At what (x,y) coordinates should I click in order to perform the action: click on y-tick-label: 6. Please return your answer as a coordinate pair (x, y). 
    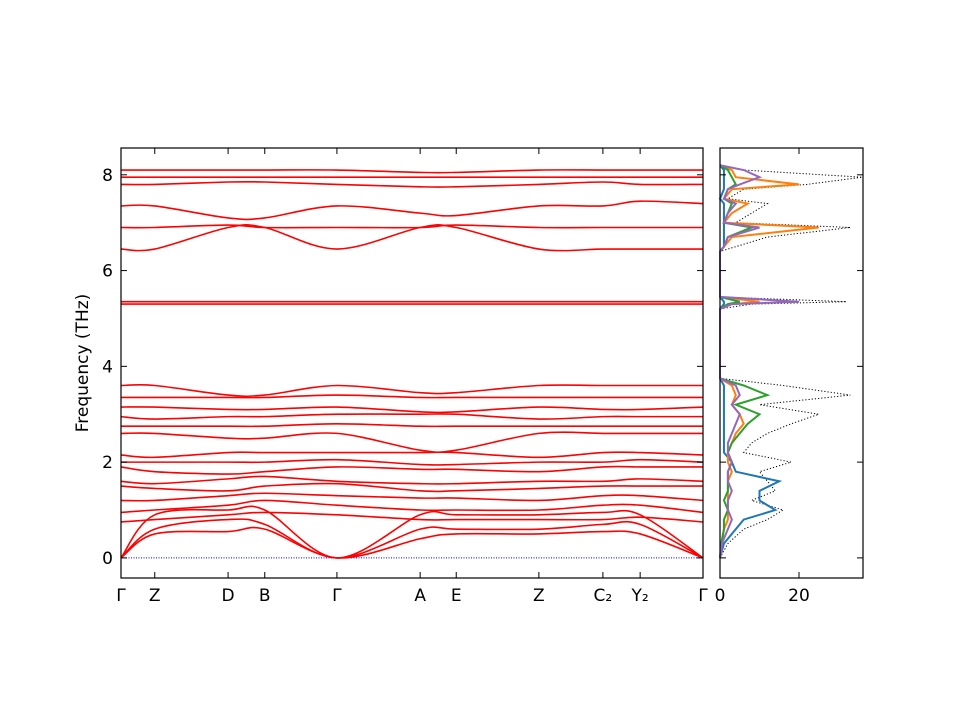
    Looking at the image, I should click on (107, 272).